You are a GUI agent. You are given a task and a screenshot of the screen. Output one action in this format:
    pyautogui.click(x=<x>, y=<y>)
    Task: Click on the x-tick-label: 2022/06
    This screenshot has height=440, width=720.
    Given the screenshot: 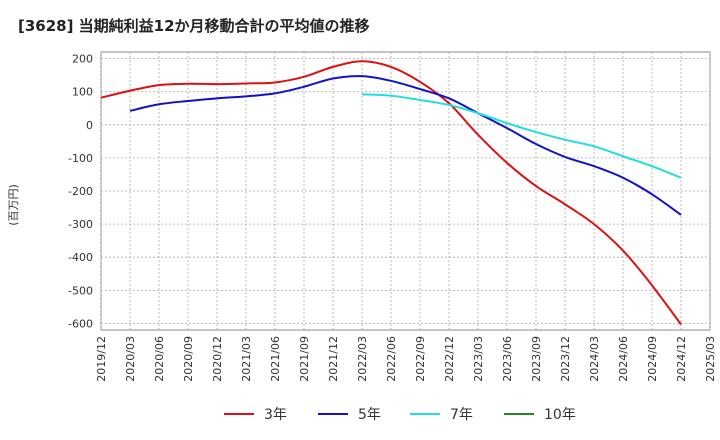 What is the action you would take?
    pyautogui.click(x=391, y=359)
    